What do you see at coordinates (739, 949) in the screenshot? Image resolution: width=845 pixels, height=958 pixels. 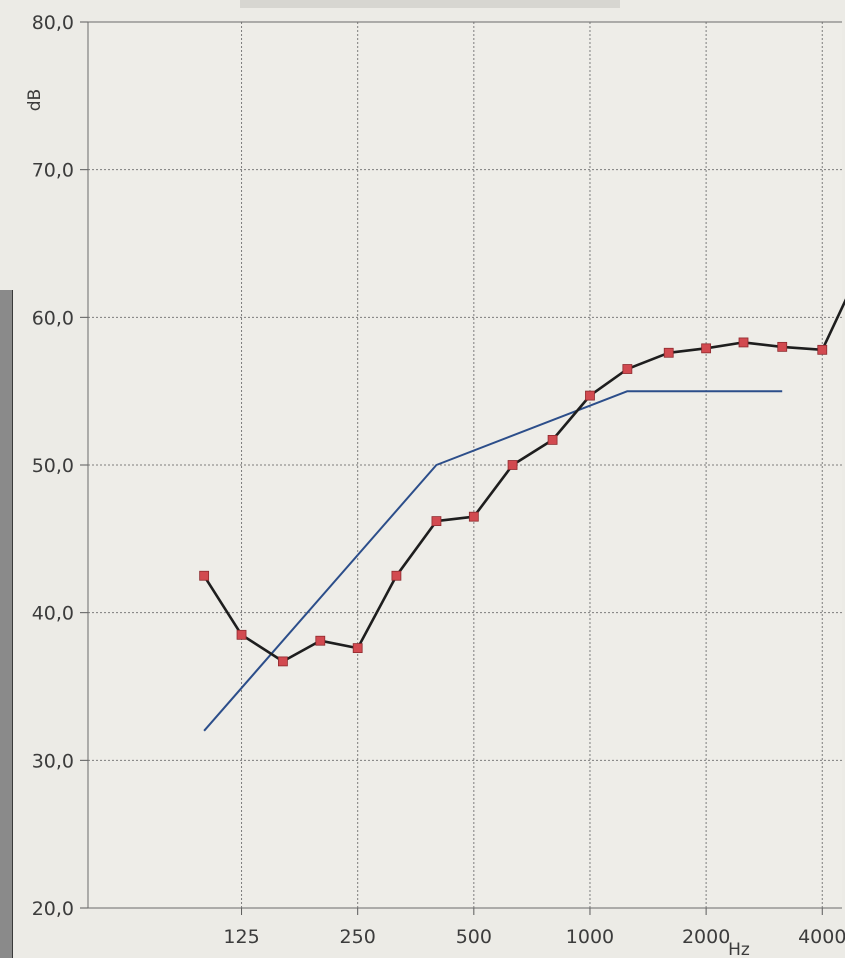 I see `x-axis-label: Hz` at bounding box center [739, 949].